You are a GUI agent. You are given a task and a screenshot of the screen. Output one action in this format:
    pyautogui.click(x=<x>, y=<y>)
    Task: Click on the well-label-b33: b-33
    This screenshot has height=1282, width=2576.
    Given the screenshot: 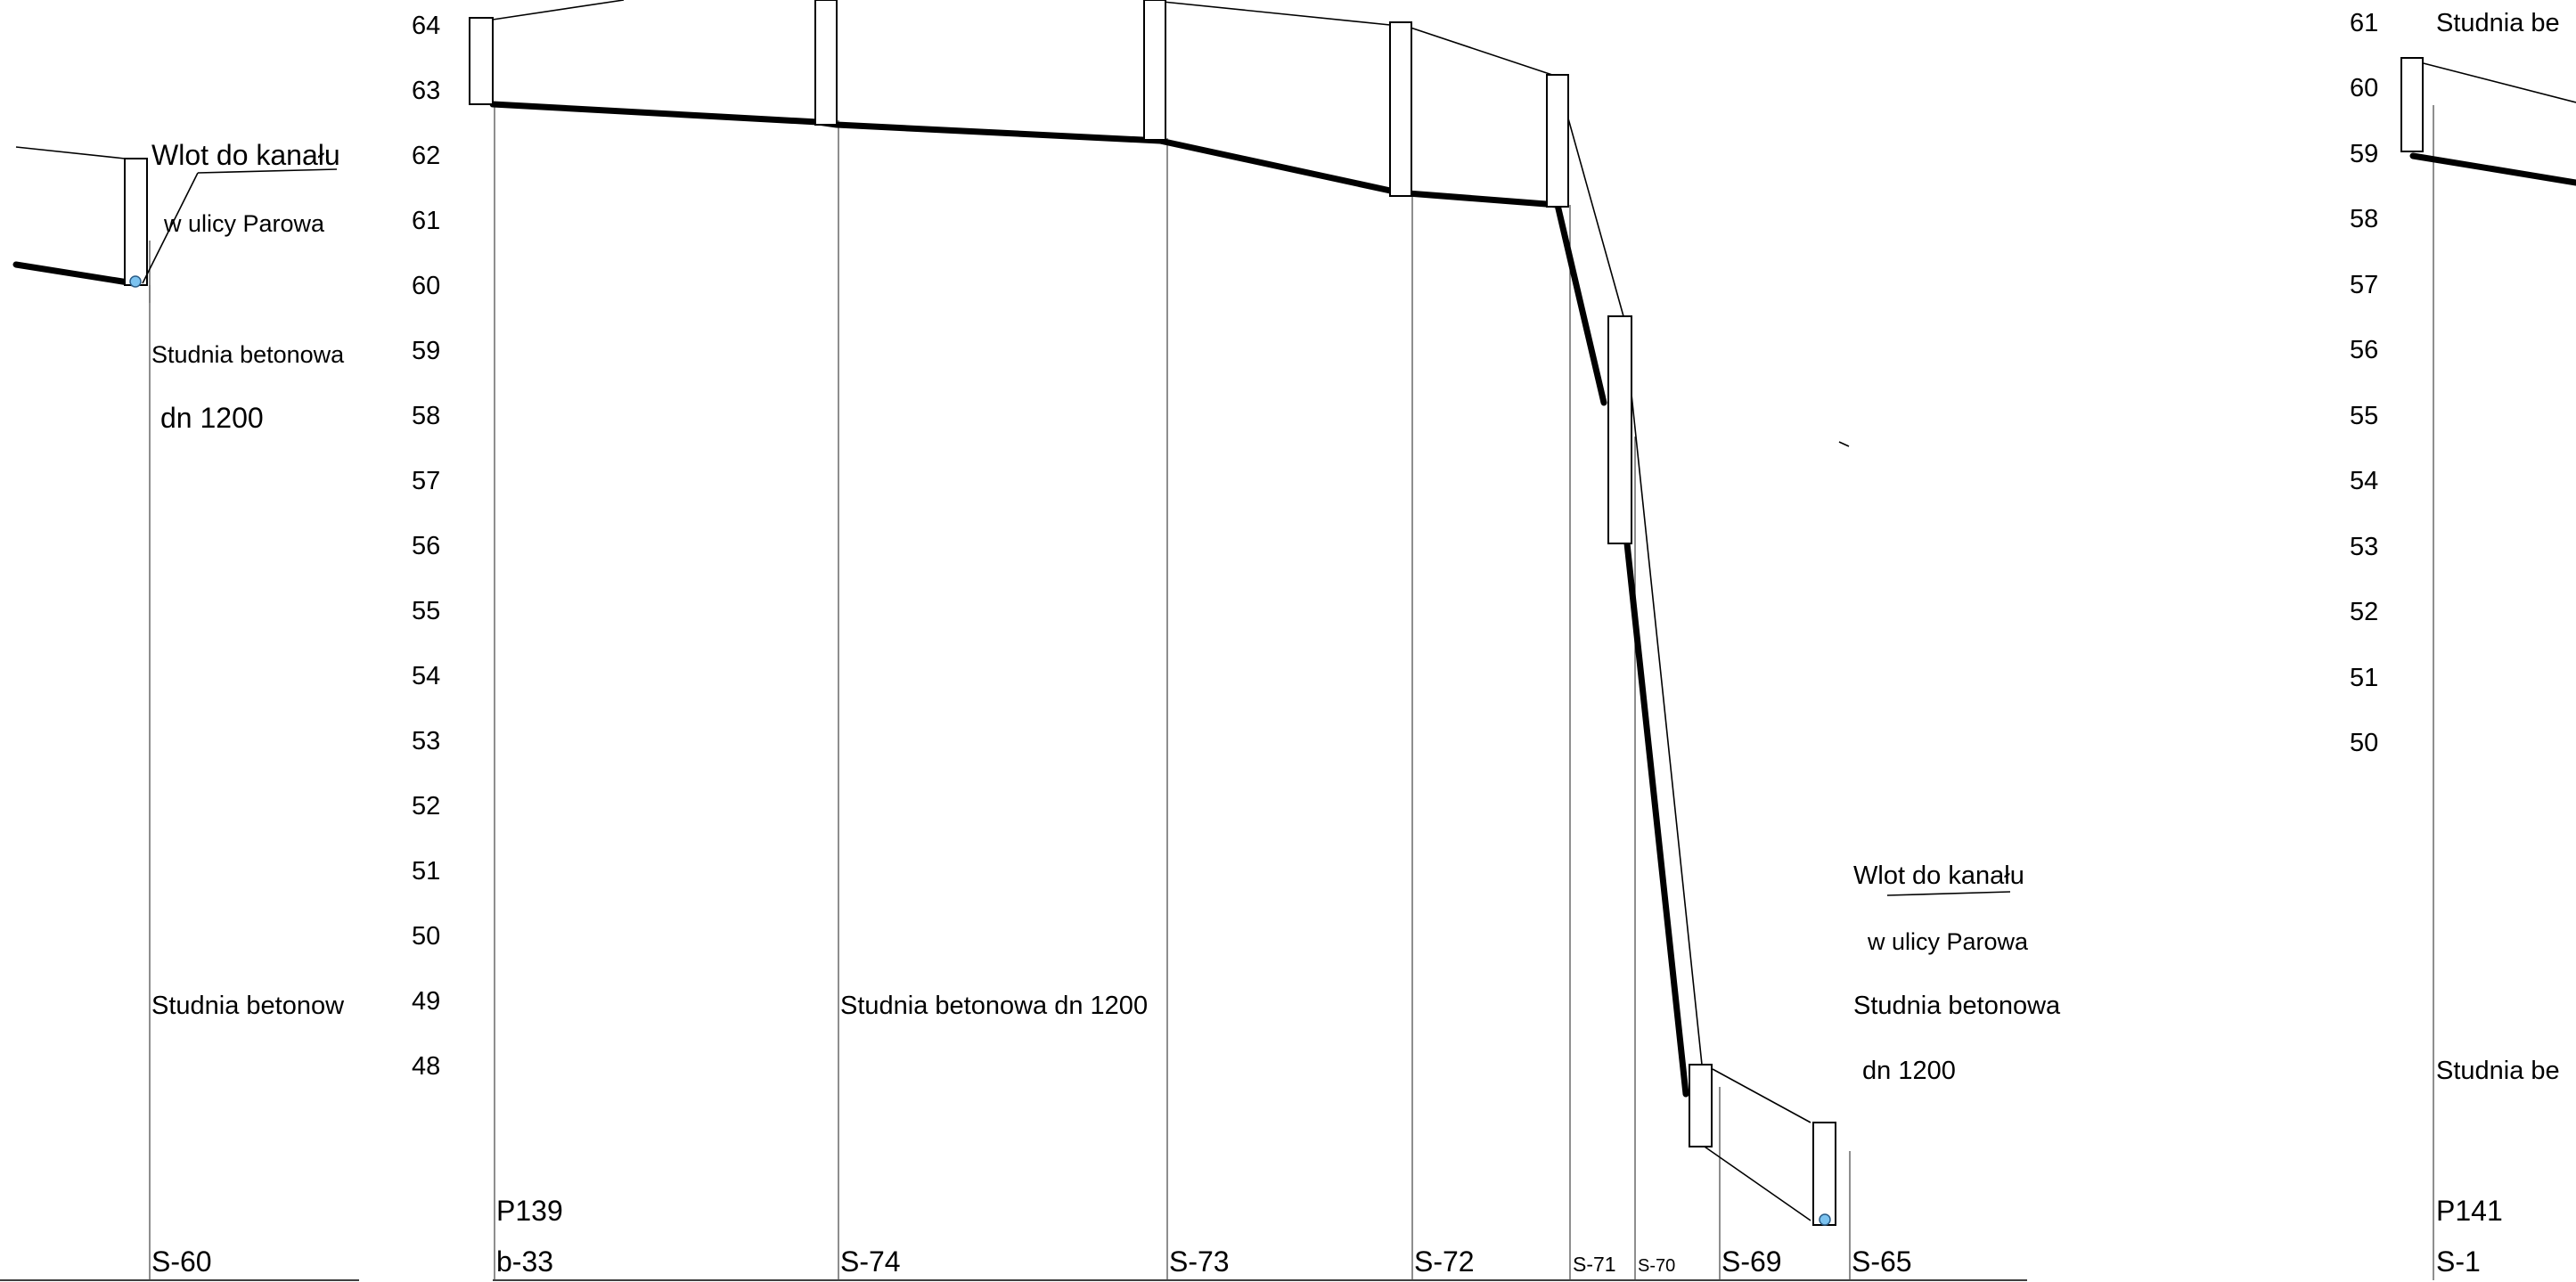 What is the action you would take?
    pyautogui.click(x=524, y=1261)
    